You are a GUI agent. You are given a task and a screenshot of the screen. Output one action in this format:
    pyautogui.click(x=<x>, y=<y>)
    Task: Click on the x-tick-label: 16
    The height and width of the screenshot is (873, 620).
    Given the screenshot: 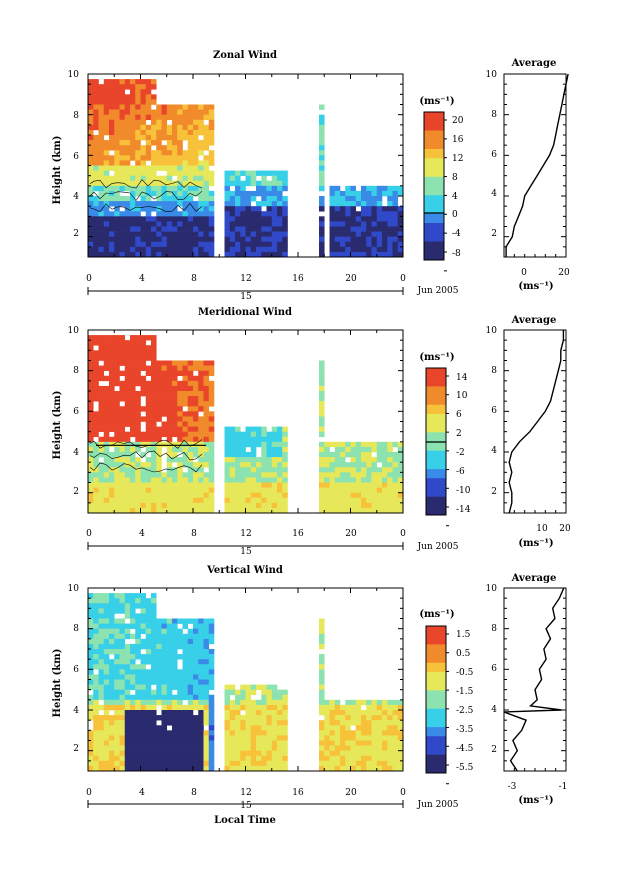 What is the action you would take?
    pyautogui.click(x=298, y=534)
    